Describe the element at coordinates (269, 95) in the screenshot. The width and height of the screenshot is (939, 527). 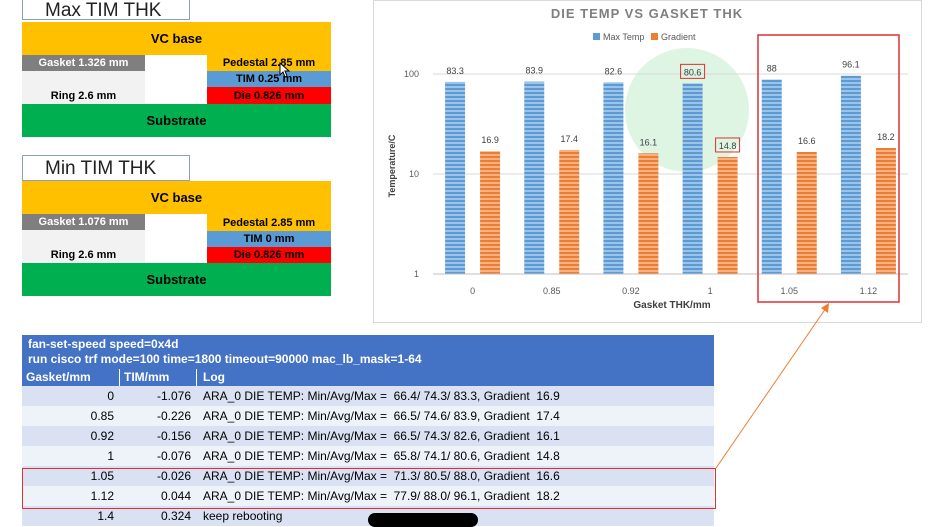
I see `max-die: Die 0.826 mm` at that location.